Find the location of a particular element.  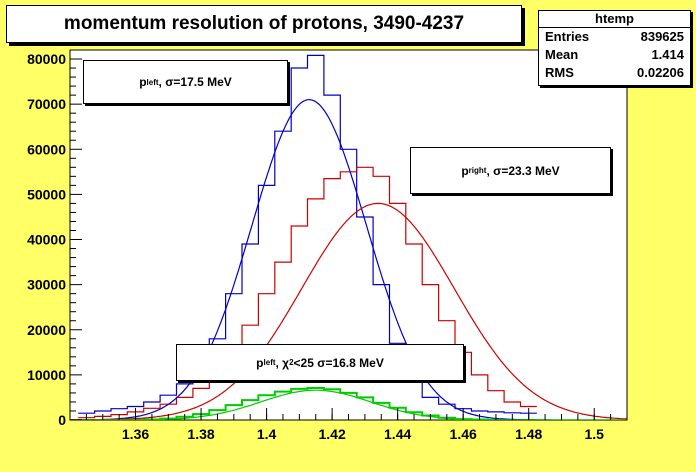

stats-value: 1.414 is located at coordinates (667, 54).